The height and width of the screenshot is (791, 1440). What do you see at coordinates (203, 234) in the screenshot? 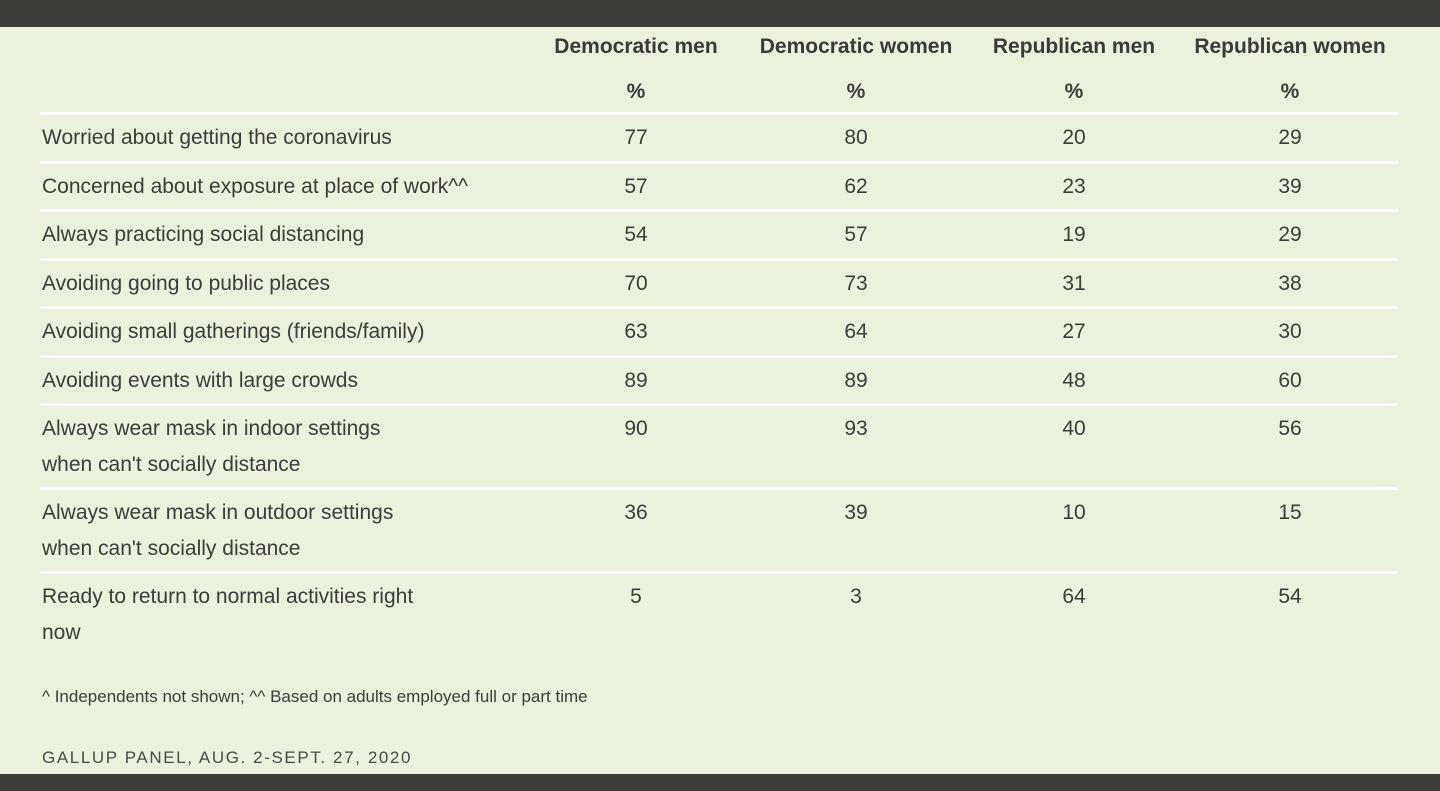
I see `row-label: Always practicing social distancing` at bounding box center [203, 234].